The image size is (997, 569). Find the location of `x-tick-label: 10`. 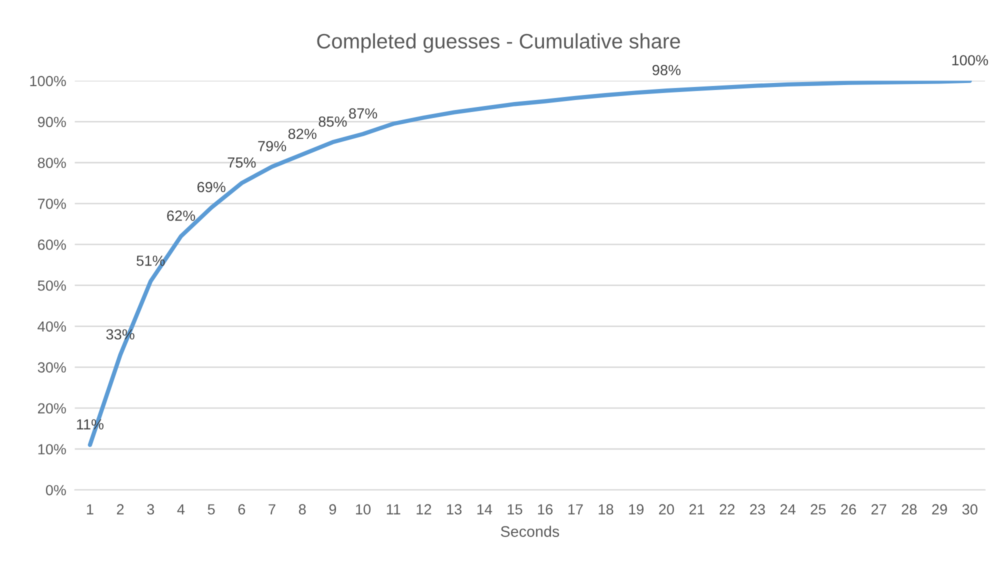

x-tick-label: 10 is located at coordinates (363, 509).